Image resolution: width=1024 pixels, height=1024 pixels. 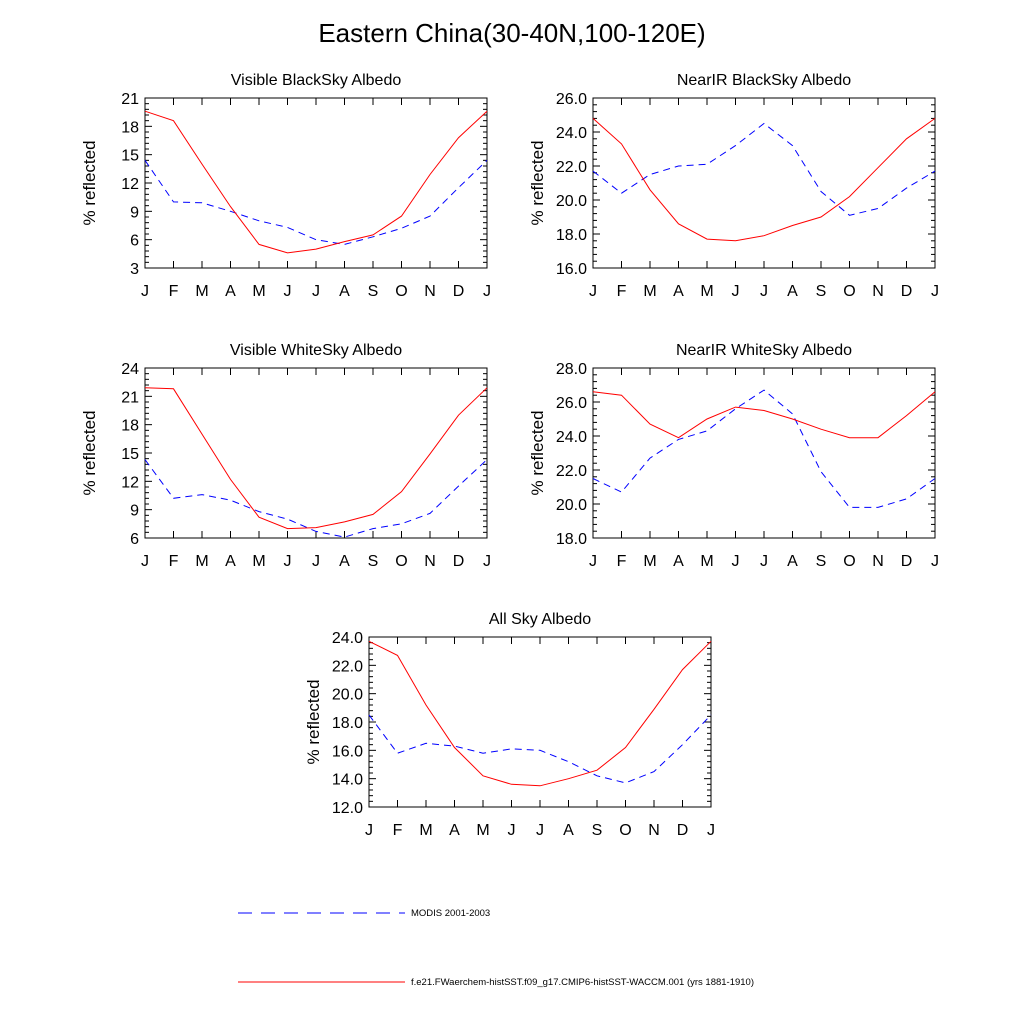 I want to click on y-tick-label: 12.0, so click(x=347, y=808).